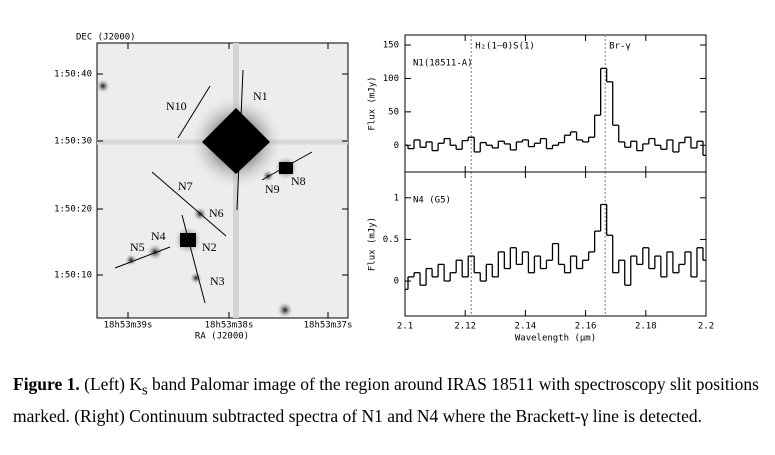  Describe the element at coordinates (328, 326) in the screenshot. I see `ra-tick: 18h53m37s` at that location.